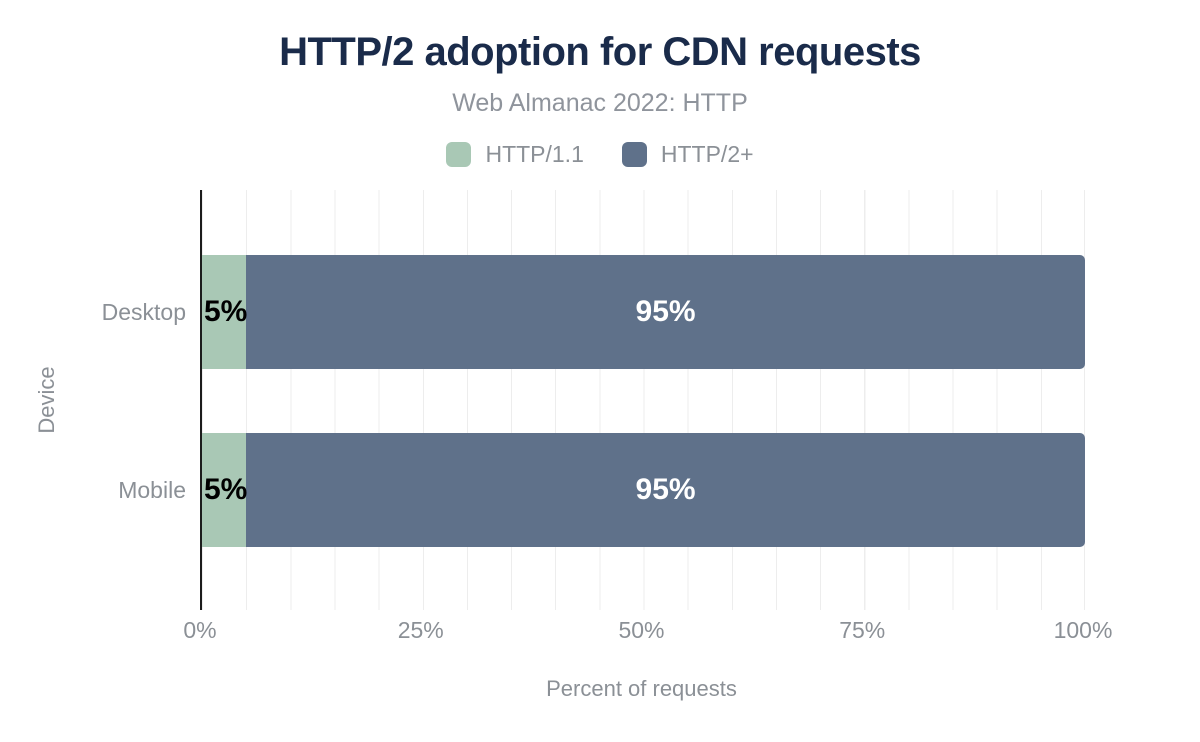 Image resolution: width=1200 pixels, height=742 pixels. I want to click on chart-subtitle: Web Almanac 2022: HTTP, so click(600, 103).